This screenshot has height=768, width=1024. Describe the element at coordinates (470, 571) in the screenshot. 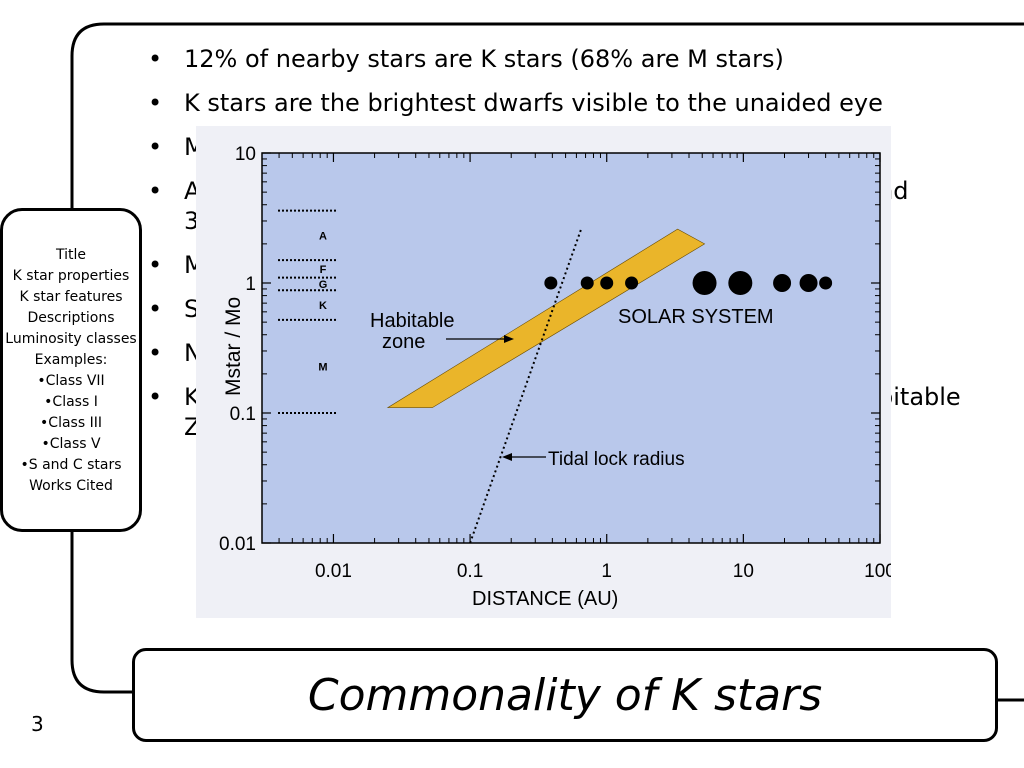

I see `x-tick-label: 0.1` at that location.